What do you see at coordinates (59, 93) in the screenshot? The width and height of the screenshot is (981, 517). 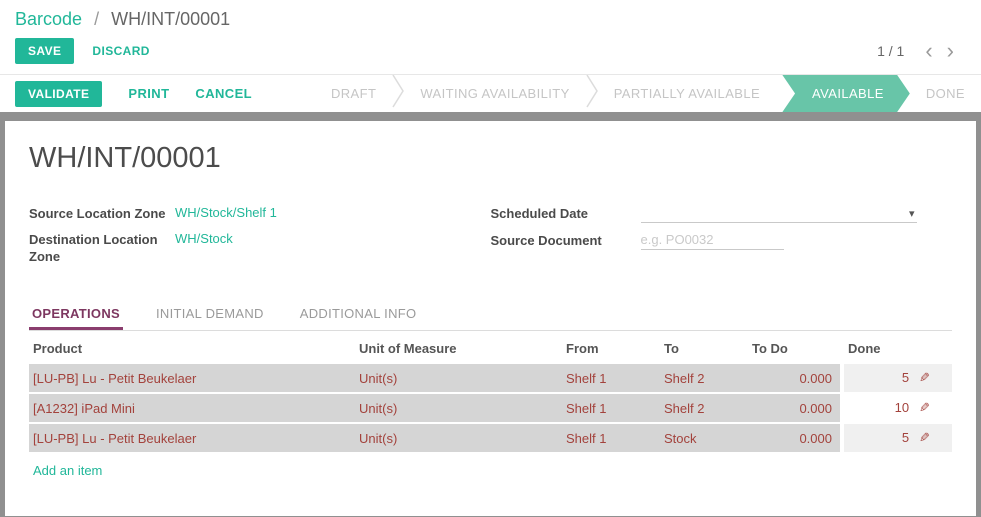 I see `validate-button: VALIDATE` at bounding box center [59, 93].